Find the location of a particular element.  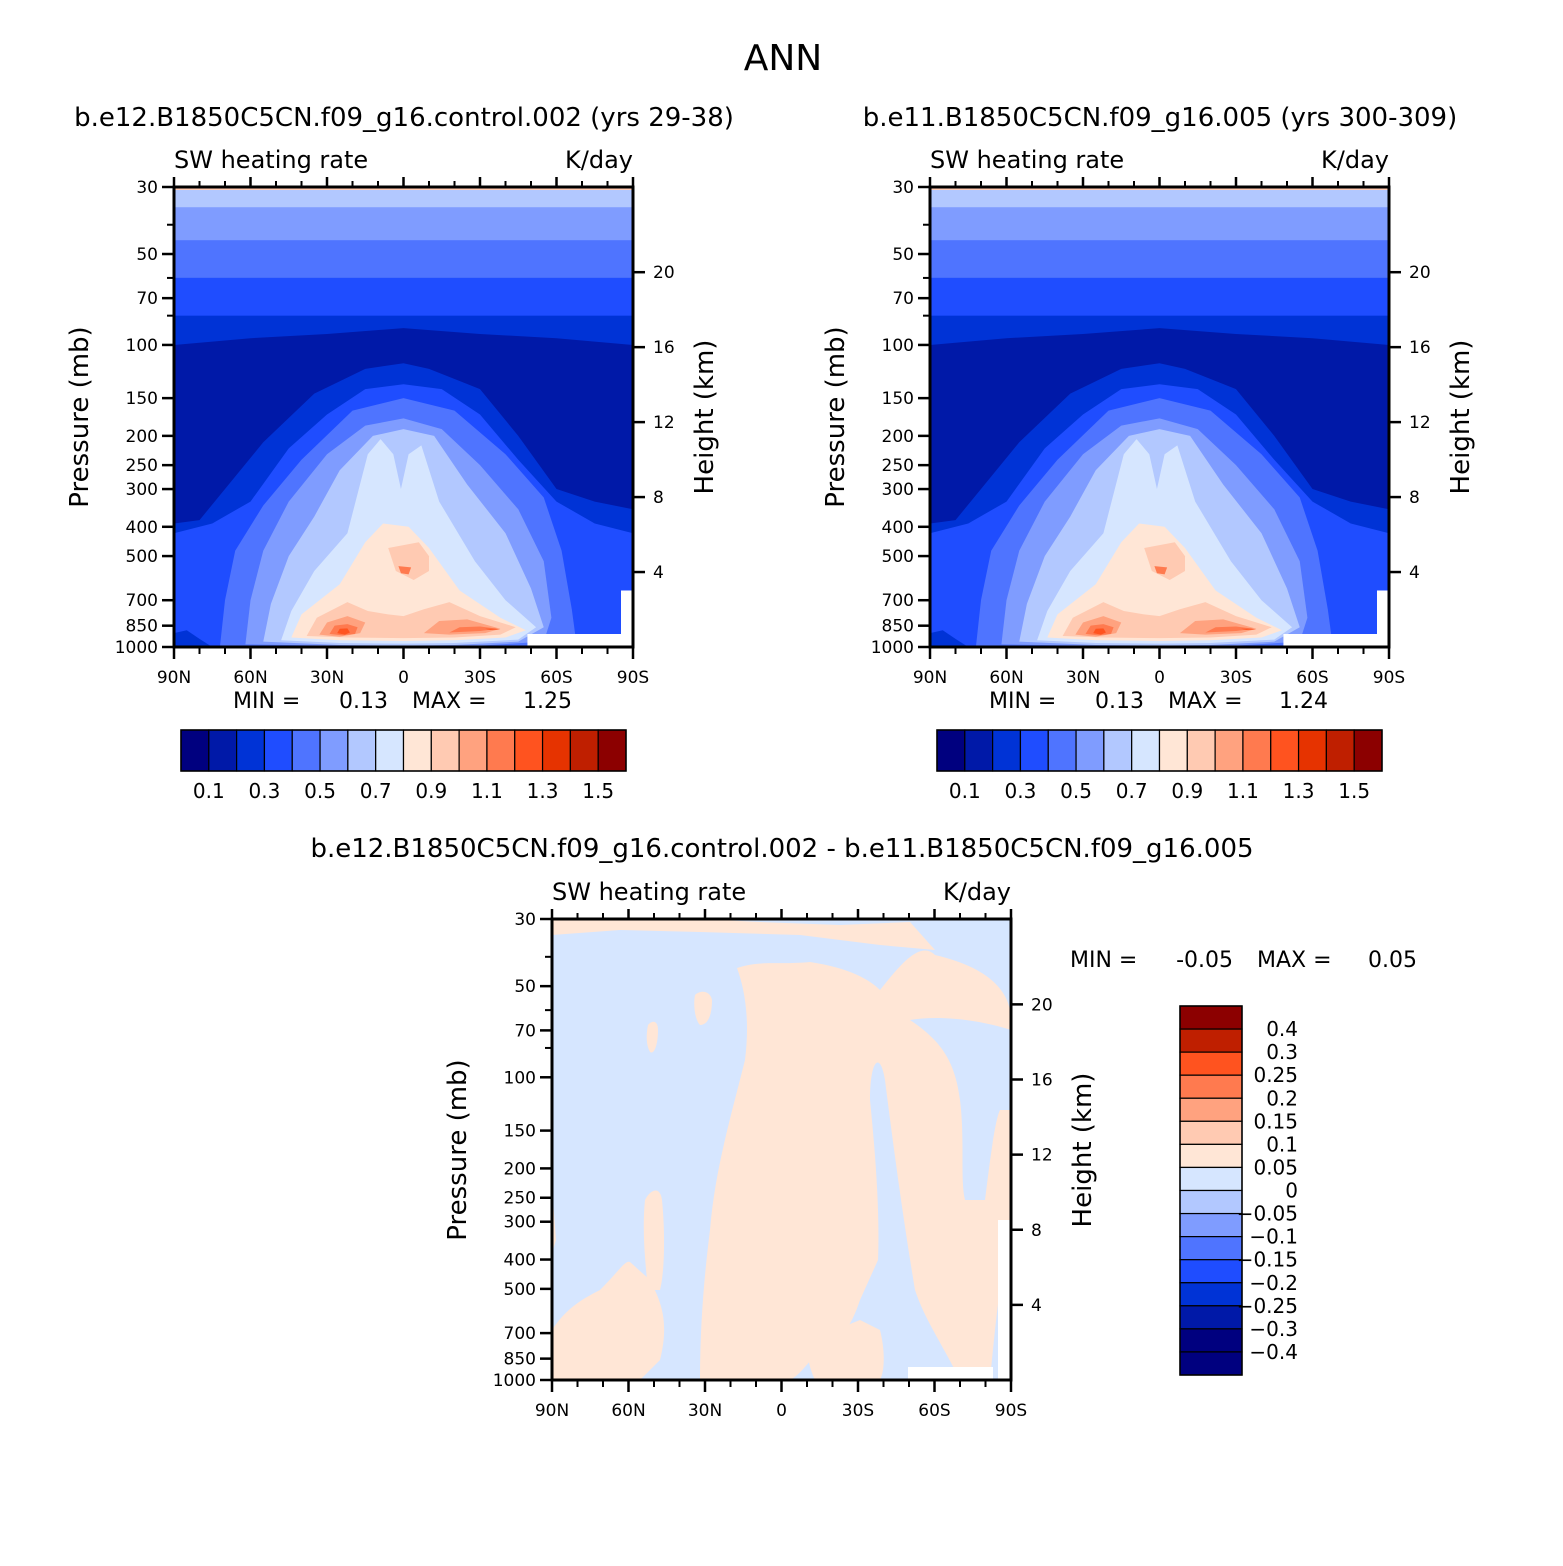

colorbar-label: 0.2 is located at coordinates (1282, 1098).